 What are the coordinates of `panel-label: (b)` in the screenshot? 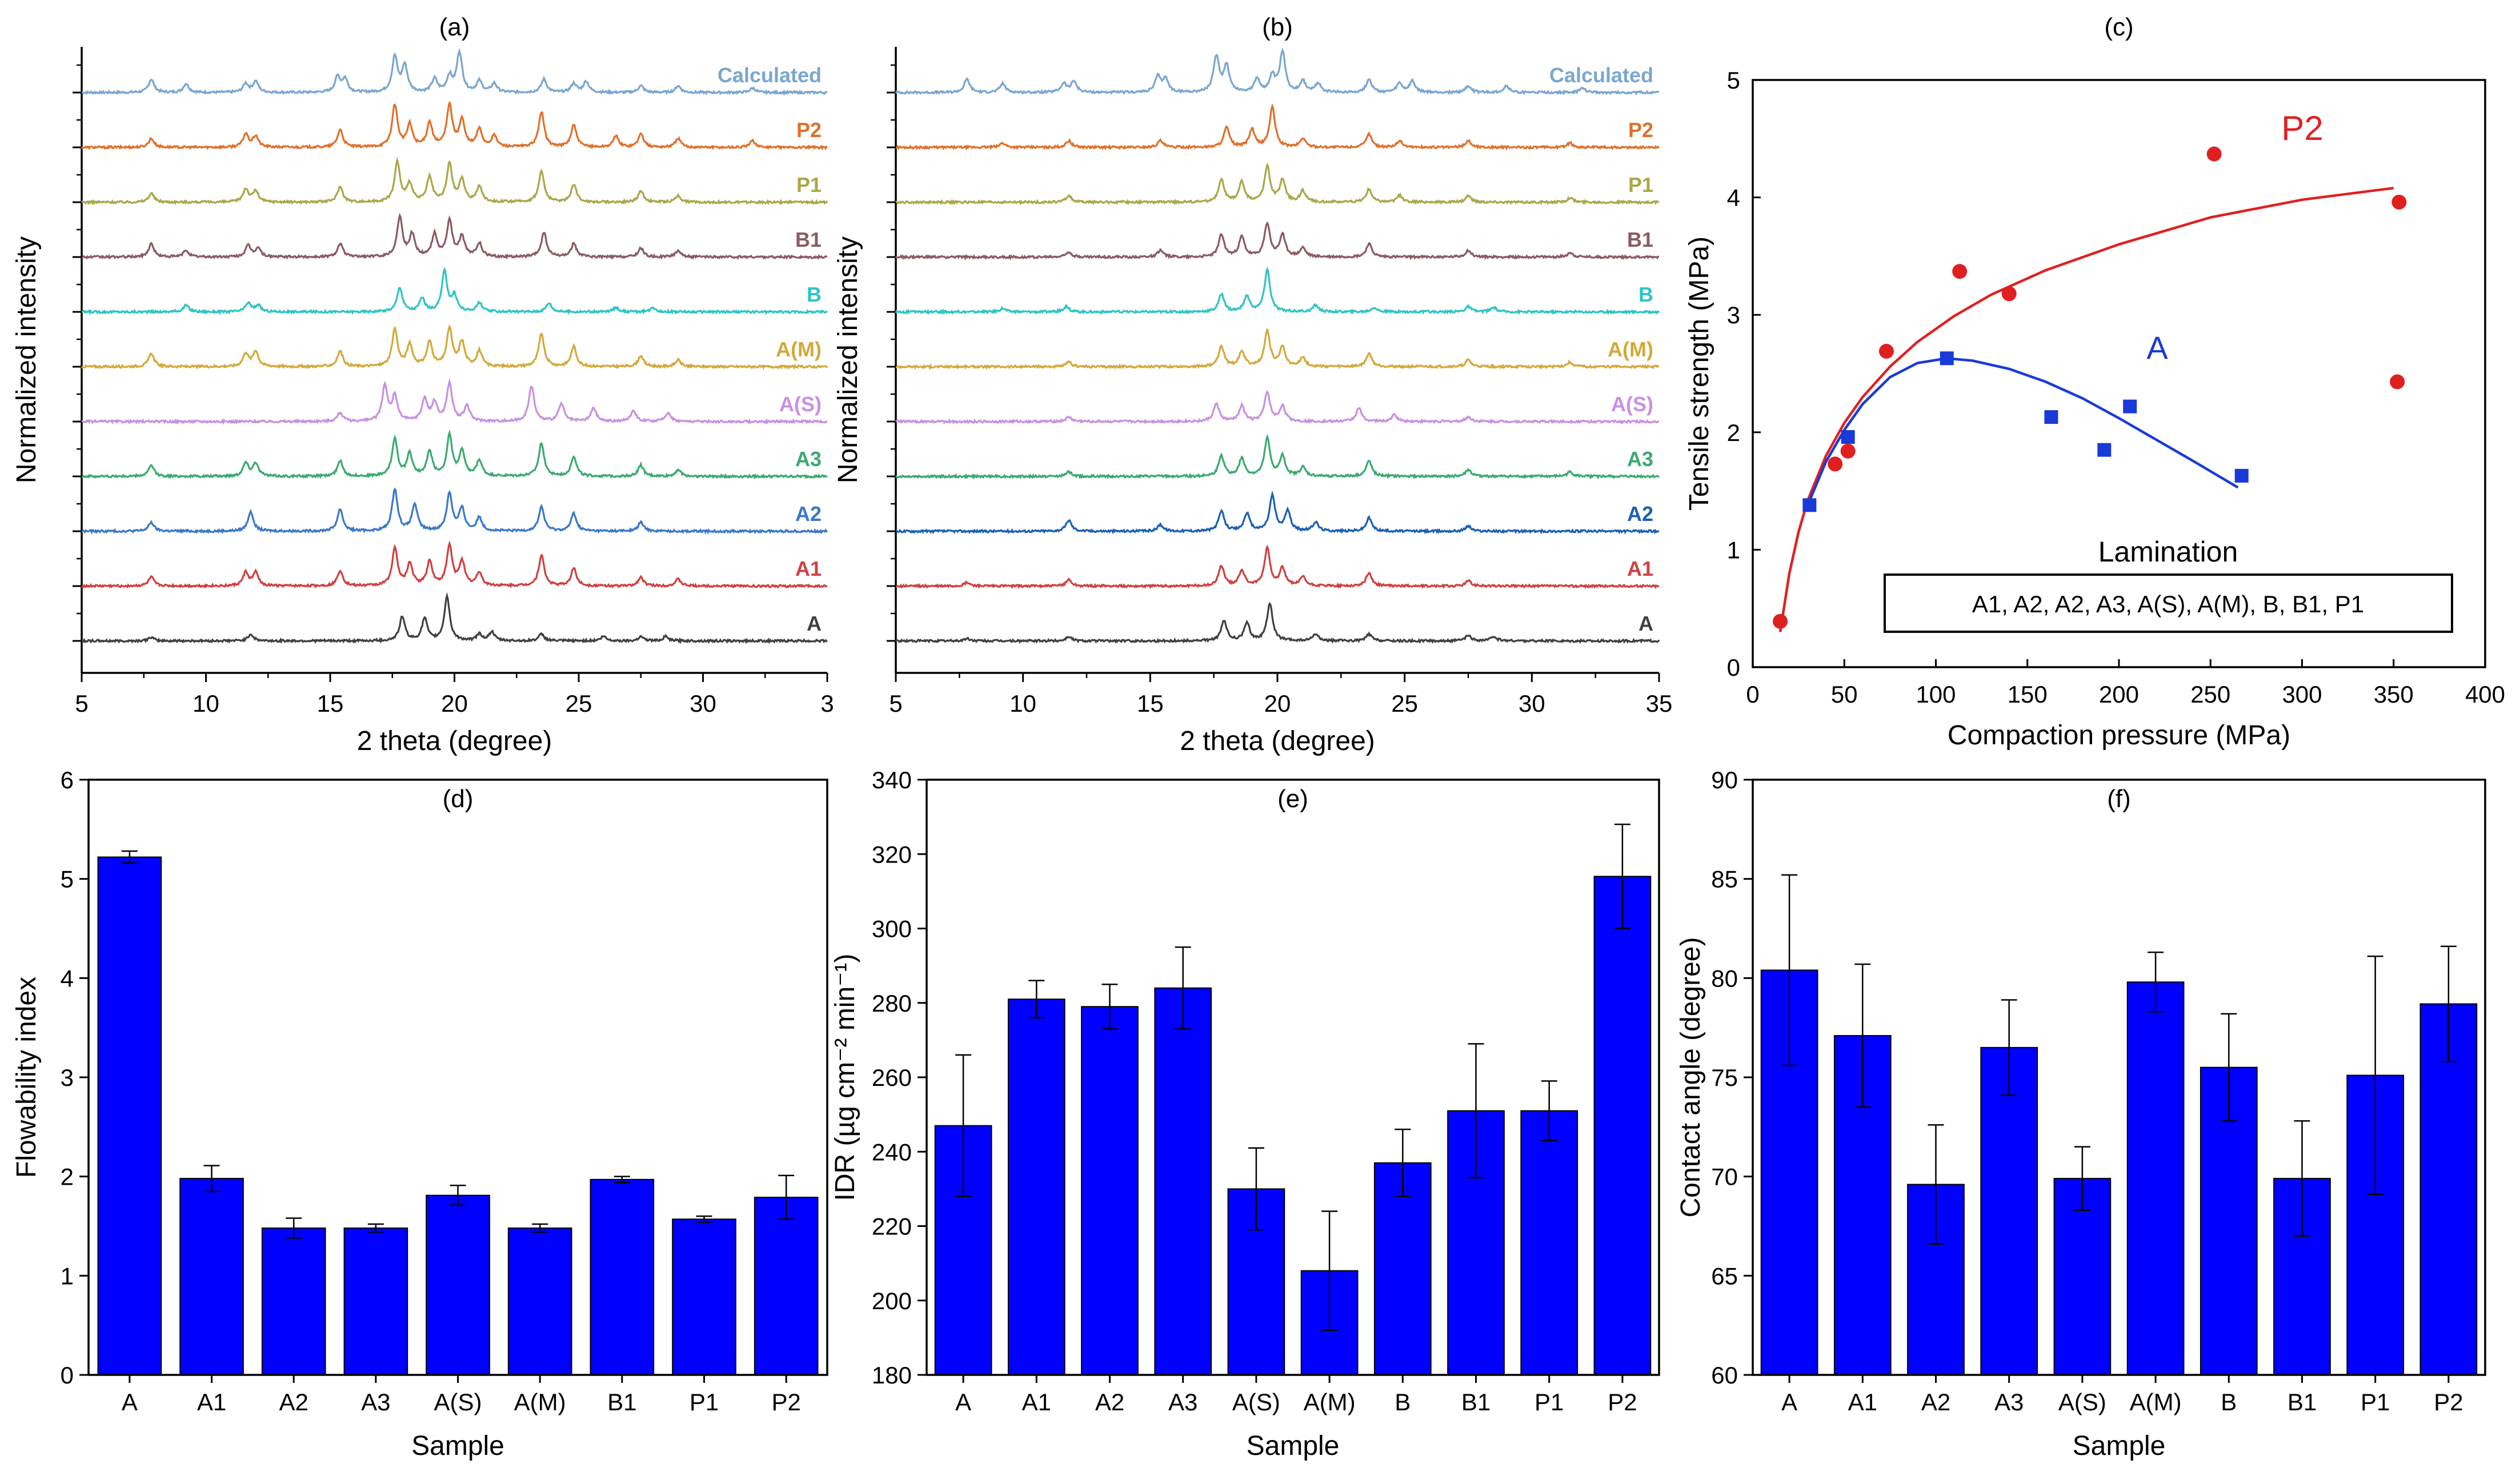 It's located at (1277, 27).